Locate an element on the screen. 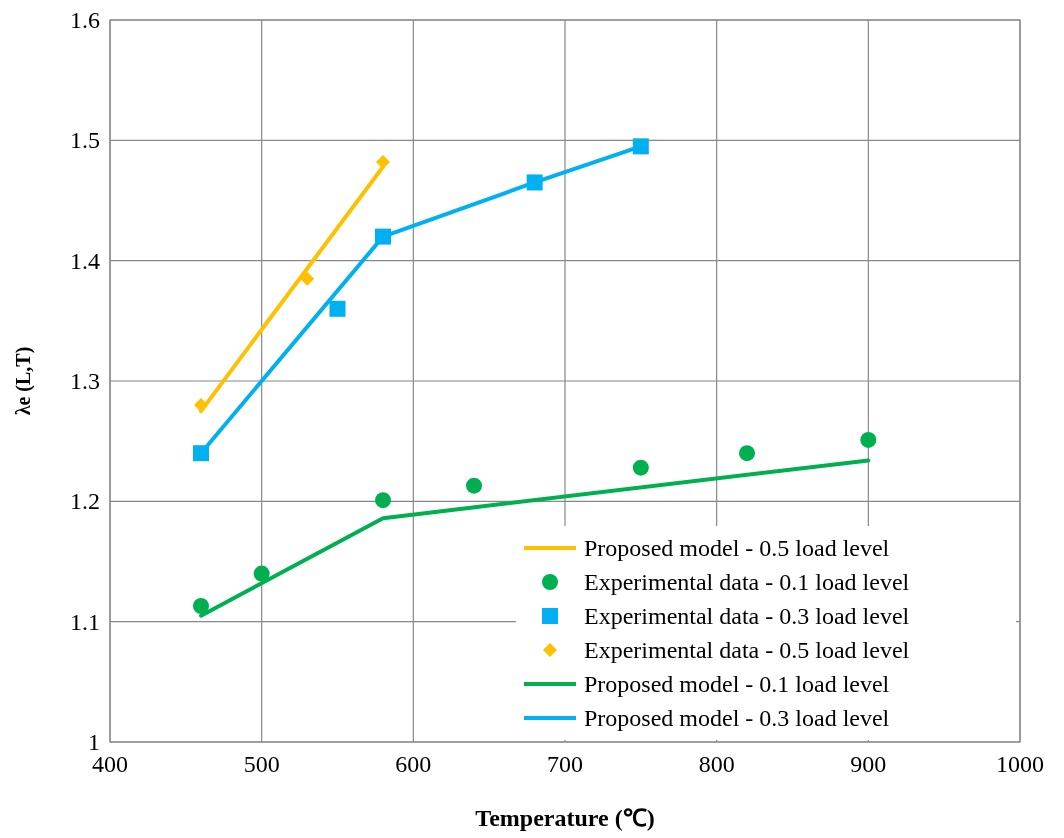 The width and height of the screenshot is (1064, 838). y-tick-label: 1.3 is located at coordinates (85, 381).